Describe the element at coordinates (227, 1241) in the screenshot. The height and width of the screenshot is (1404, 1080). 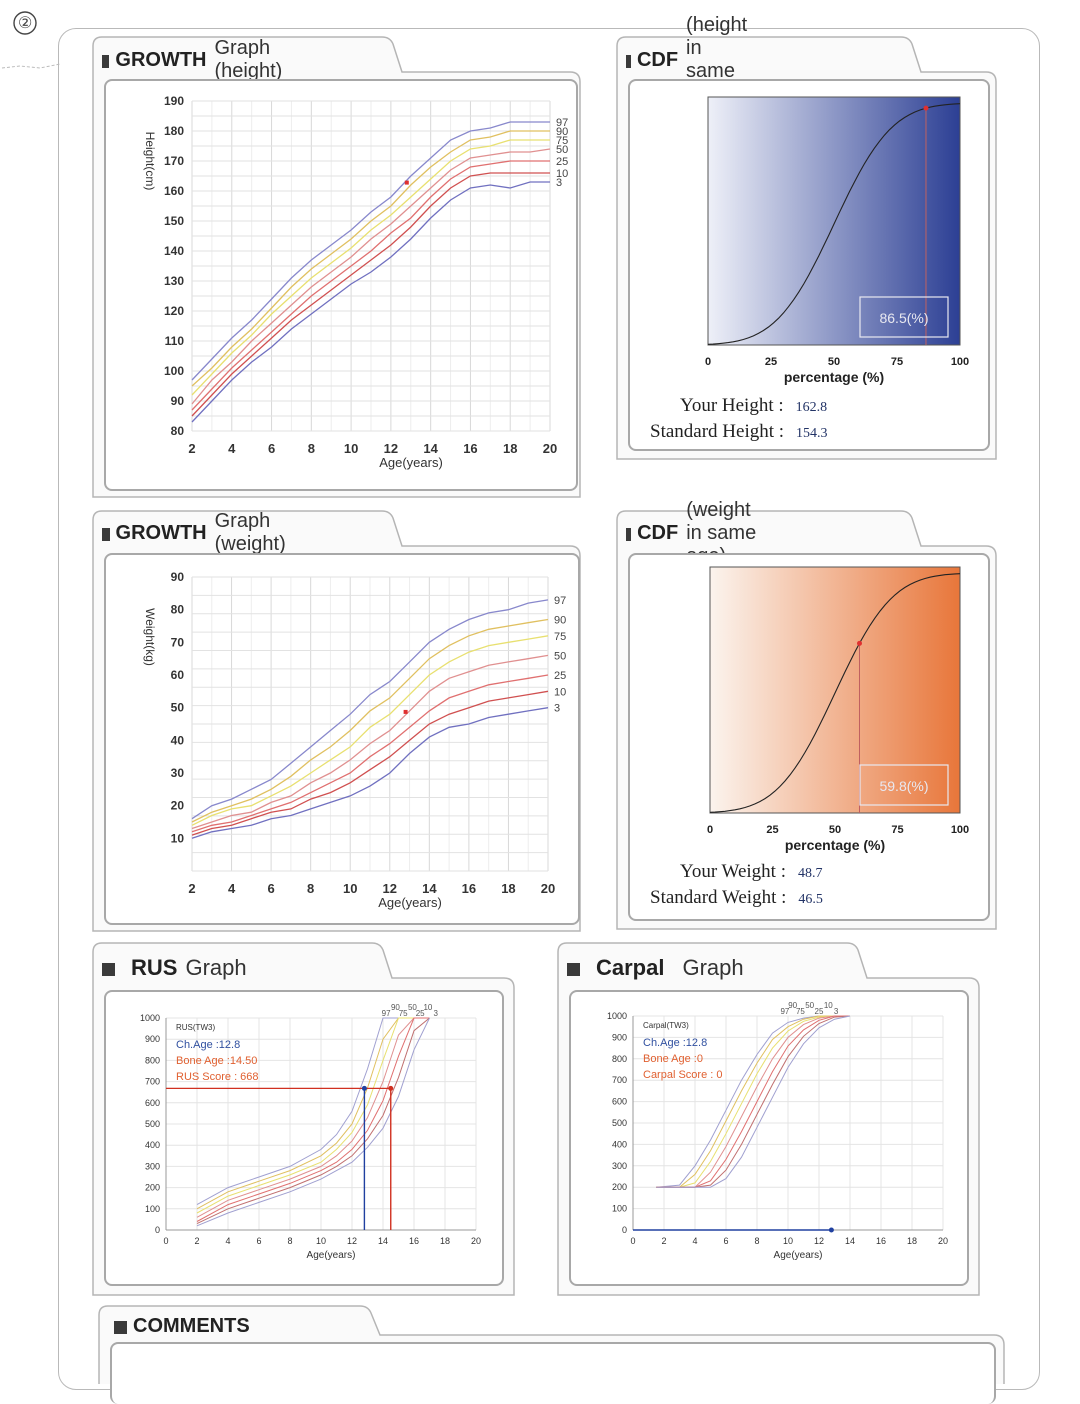
I see `rus-x-tick-label: 4` at that location.